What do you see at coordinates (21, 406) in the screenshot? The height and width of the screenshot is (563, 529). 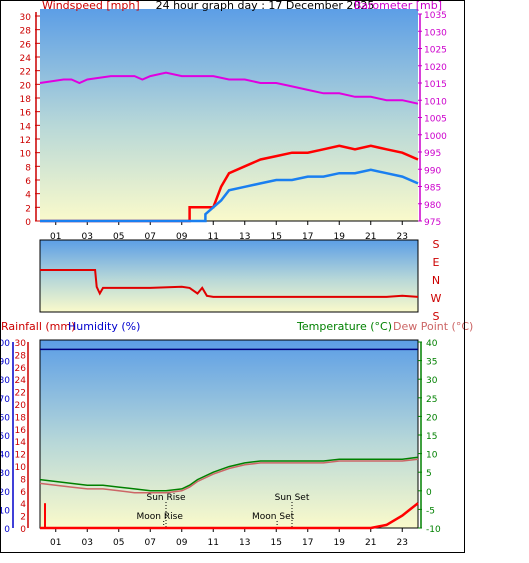 I see `rain-ytick-label: 20` at bounding box center [21, 406].